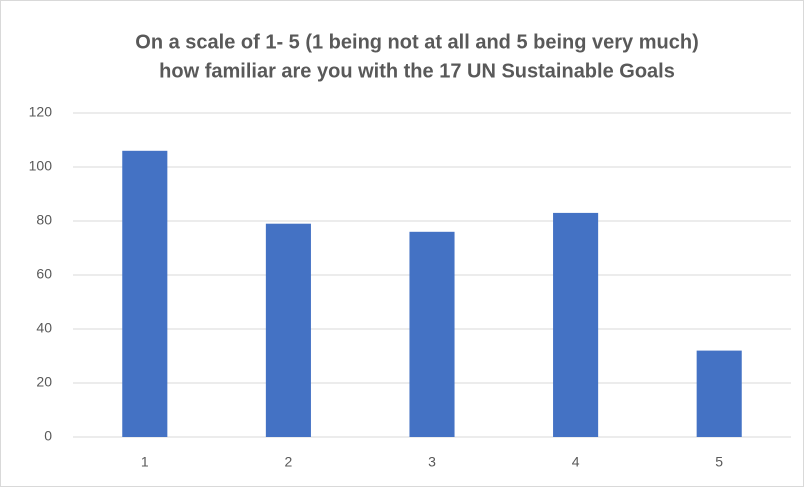  I want to click on y-tick-label: 100, so click(41, 166).